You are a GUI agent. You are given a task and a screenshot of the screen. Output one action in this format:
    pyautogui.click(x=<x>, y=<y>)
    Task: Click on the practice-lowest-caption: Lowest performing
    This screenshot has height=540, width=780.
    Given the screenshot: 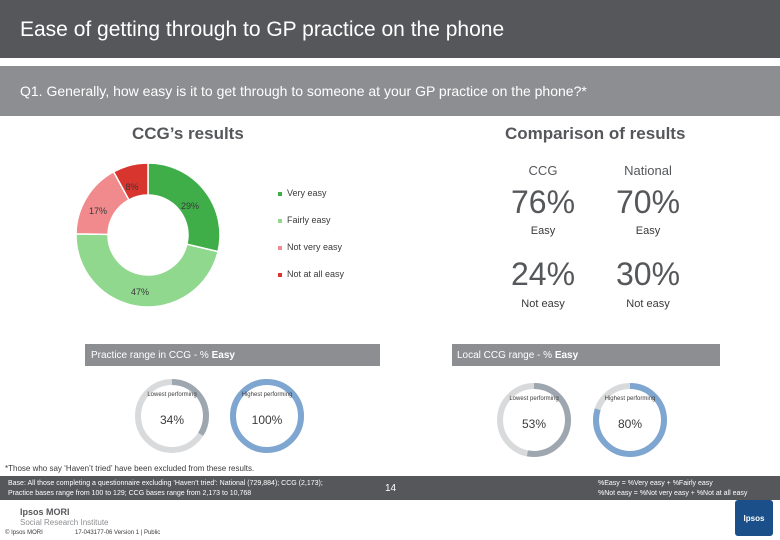 What is the action you would take?
    pyautogui.click(x=172, y=395)
    